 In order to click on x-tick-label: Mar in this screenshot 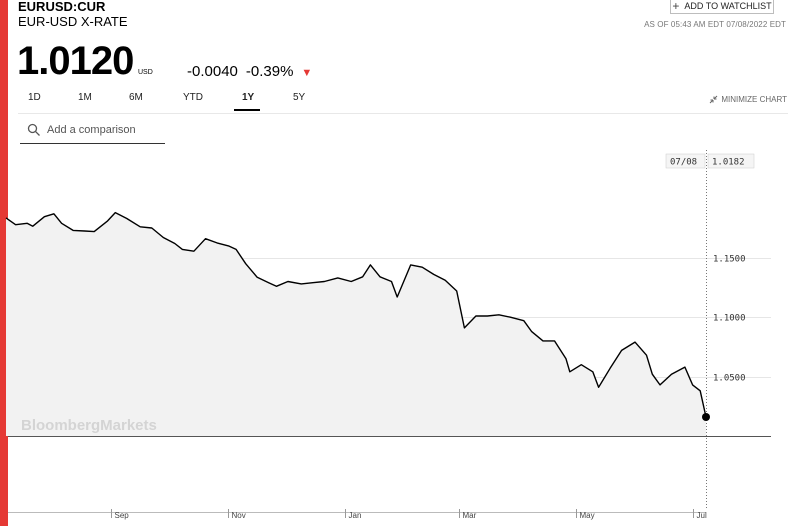, I will do `click(470, 515)`.